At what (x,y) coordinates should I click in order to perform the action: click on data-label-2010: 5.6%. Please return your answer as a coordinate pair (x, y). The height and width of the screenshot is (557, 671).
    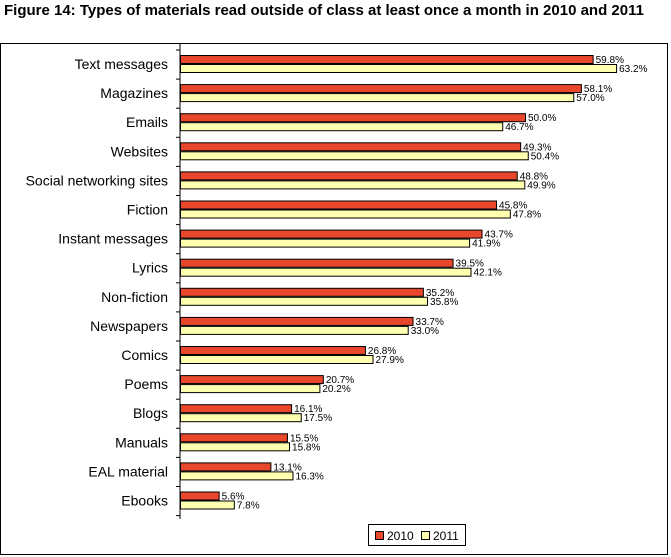
    Looking at the image, I should click on (233, 497).